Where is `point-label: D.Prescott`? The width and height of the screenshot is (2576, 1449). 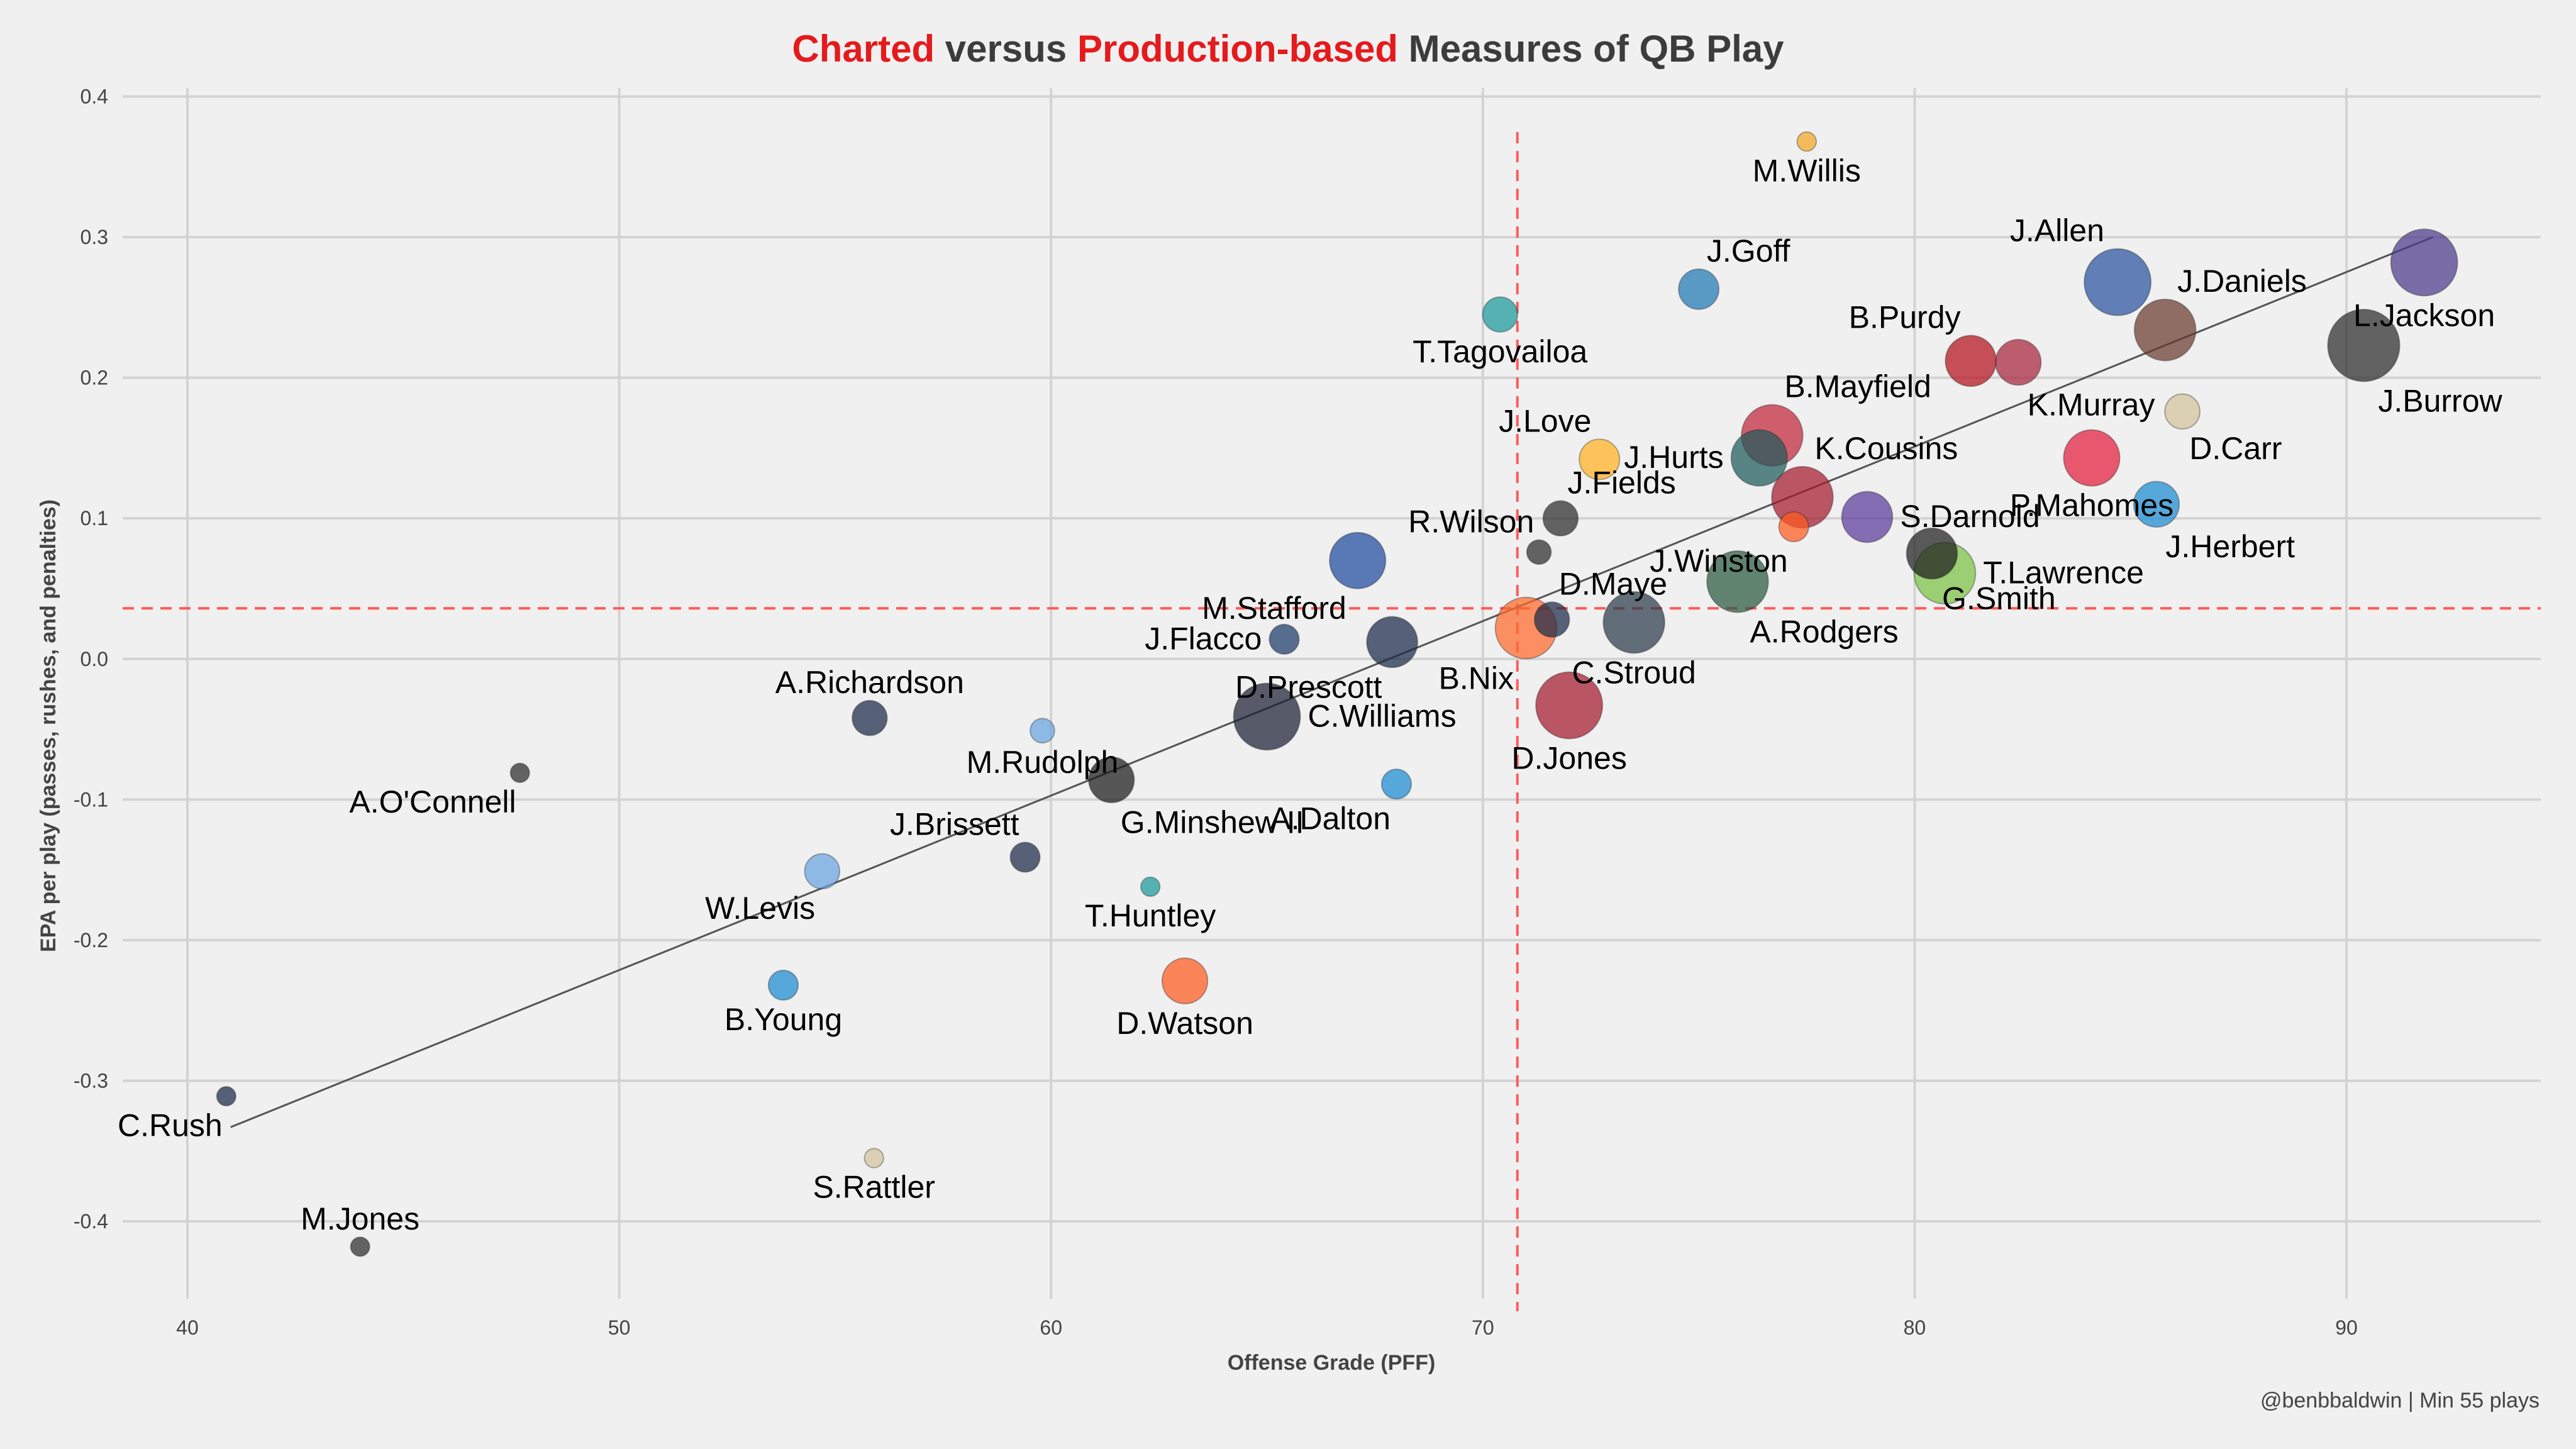 point-label: D.Prescott is located at coordinates (1308, 686).